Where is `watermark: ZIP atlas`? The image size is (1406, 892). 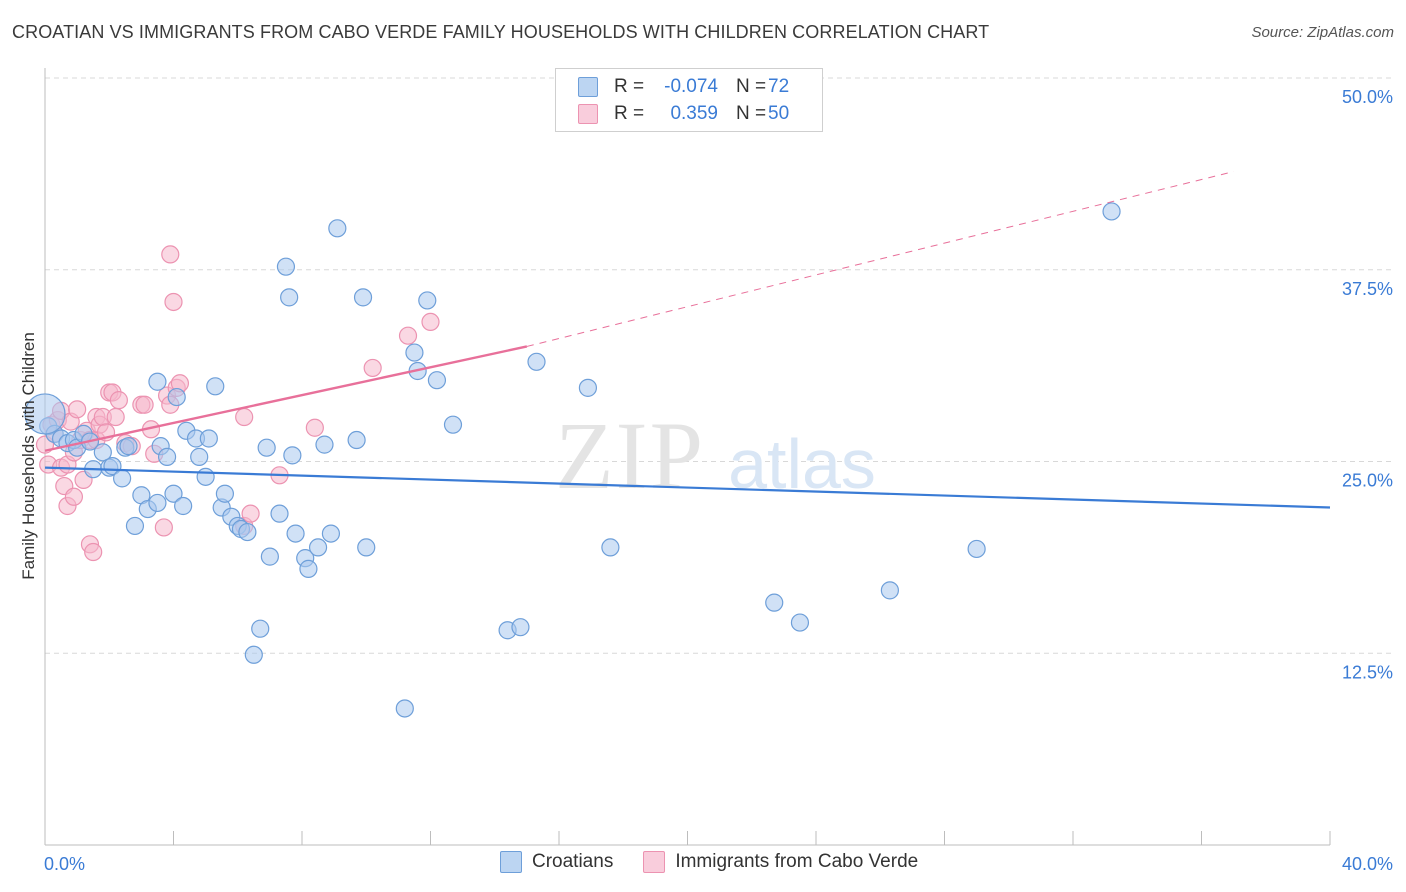
watermark: ZIP atlas is located at coordinates (715, 455).